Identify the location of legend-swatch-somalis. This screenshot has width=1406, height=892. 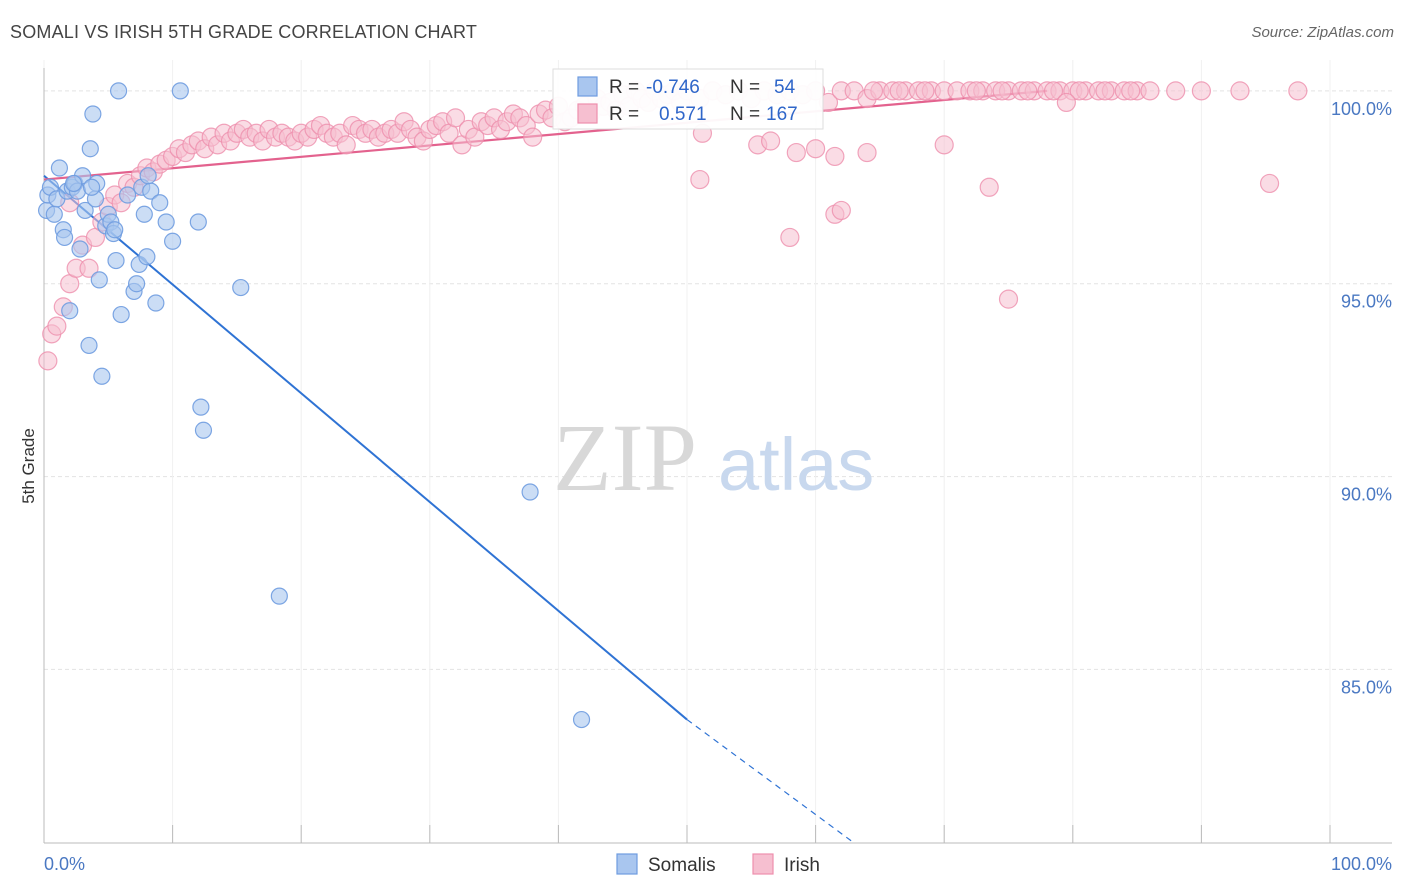
(627, 864).